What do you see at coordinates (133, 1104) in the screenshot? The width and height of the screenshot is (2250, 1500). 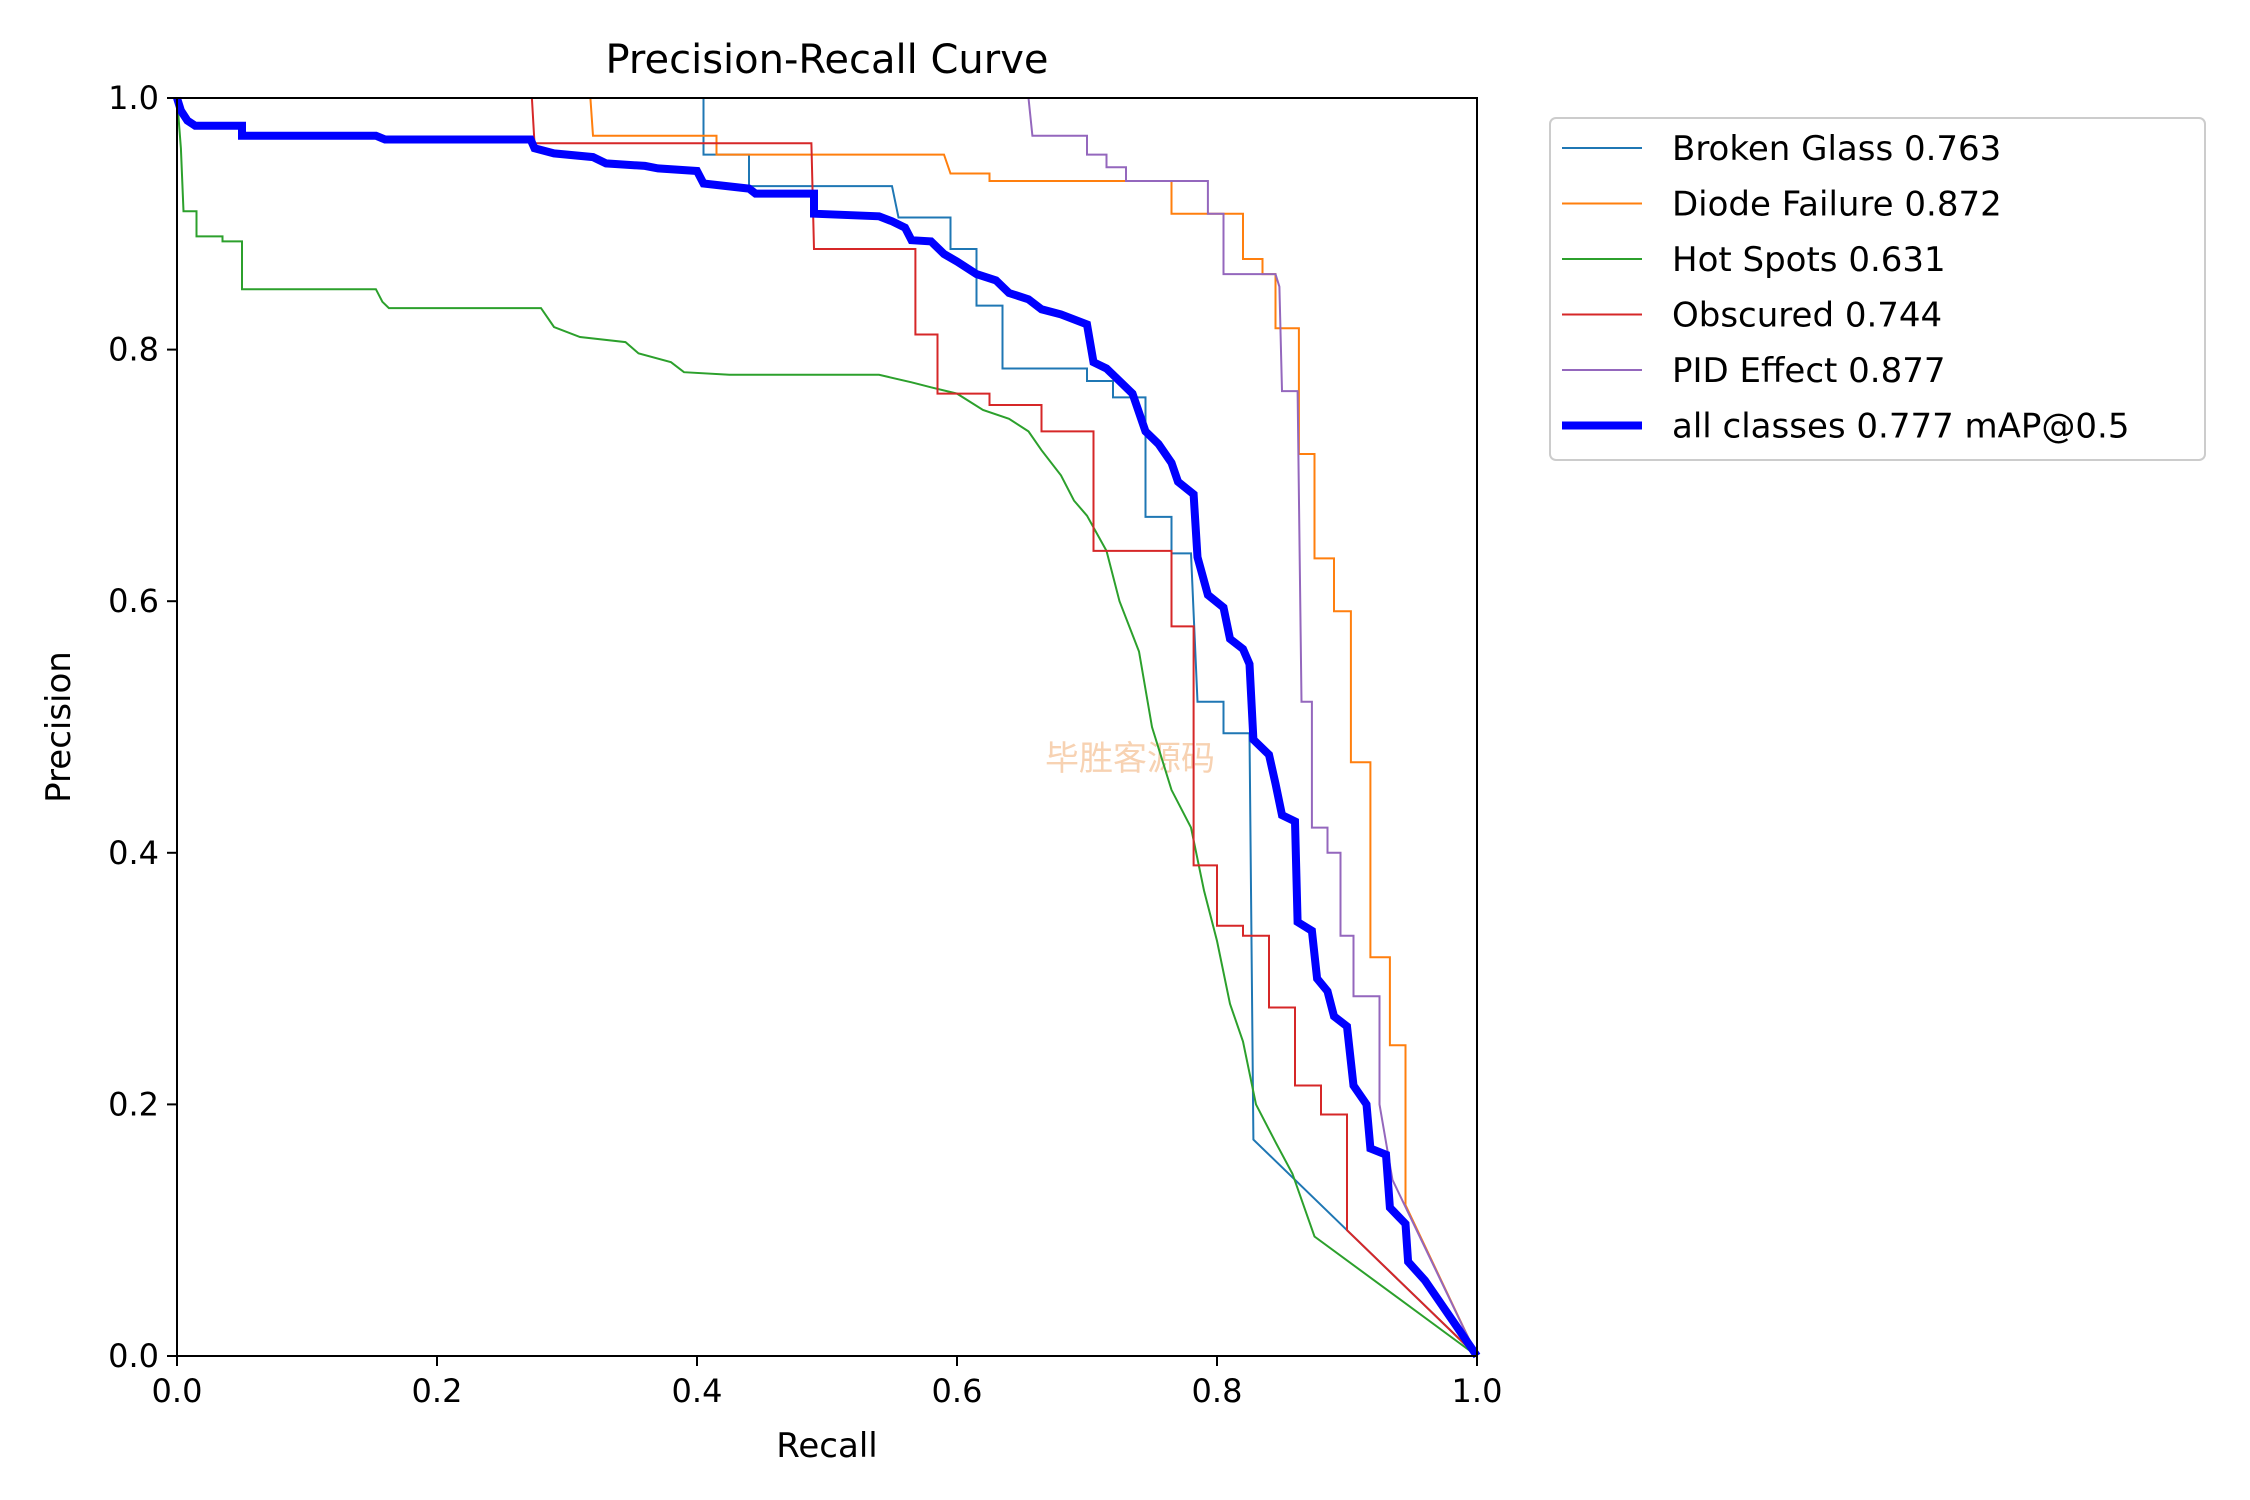 I see `y-tick-label: 0.2` at bounding box center [133, 1104].